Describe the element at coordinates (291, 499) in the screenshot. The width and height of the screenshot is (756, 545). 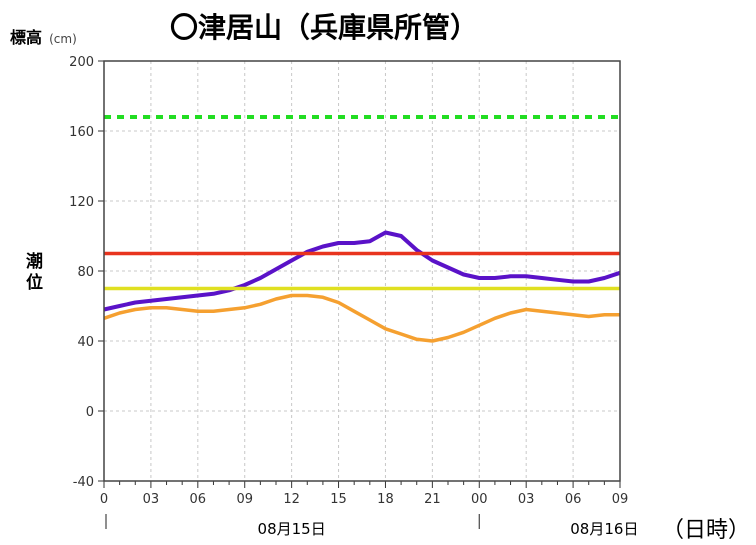
I see `x-tick-label: 12` at that location.